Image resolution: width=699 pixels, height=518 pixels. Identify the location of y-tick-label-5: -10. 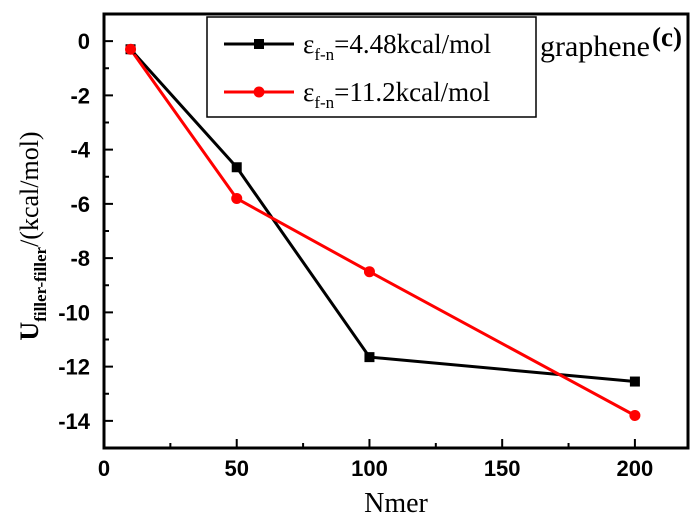
(74, 312).